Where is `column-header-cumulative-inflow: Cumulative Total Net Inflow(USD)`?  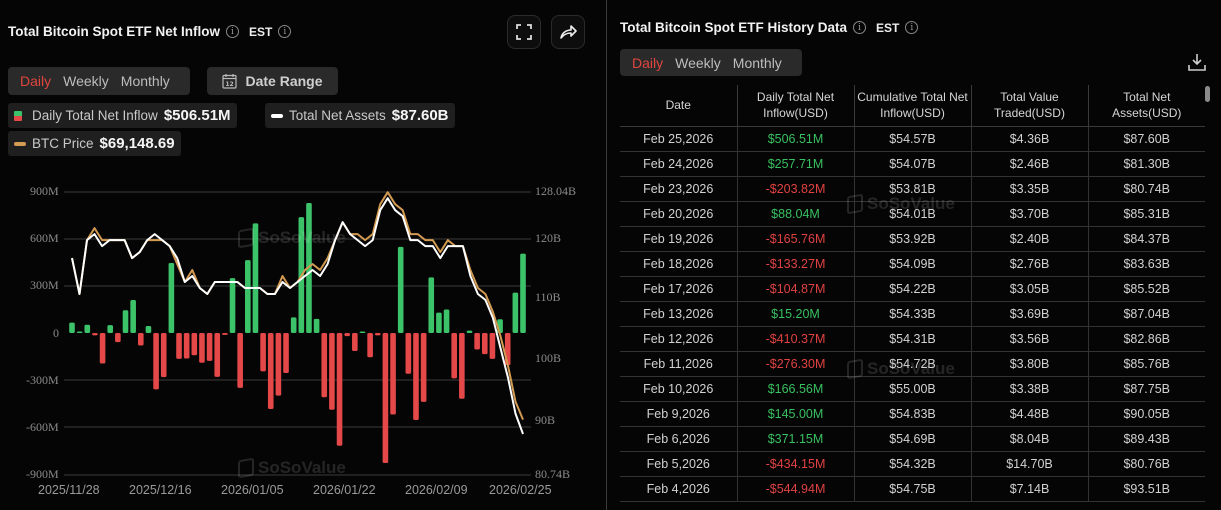 column-header-cumulative-inflow: Cumulative Total Net Inflow(USD) is located at coordinates (912, 106).